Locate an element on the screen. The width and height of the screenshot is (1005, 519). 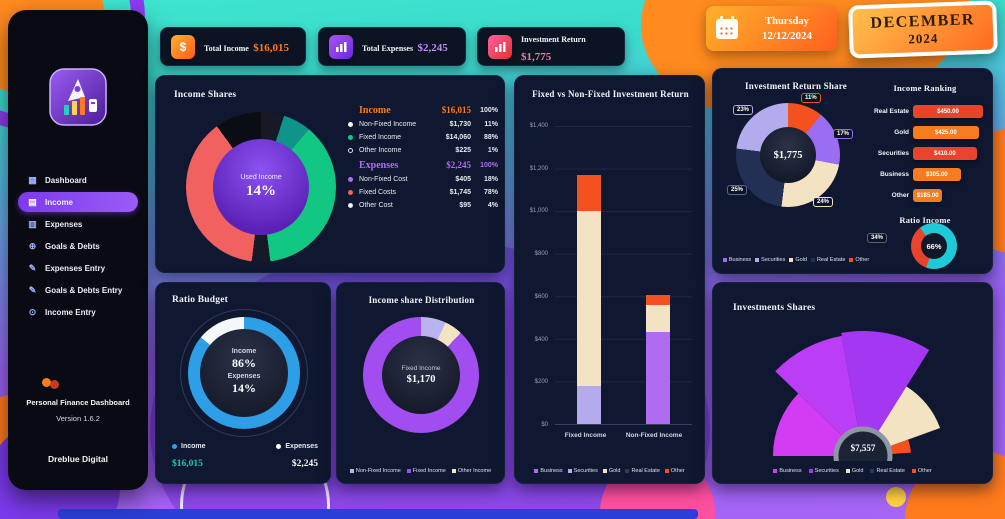
kpi-investment-return: Investment Return $1,775 is located at coordinates (551, 46).